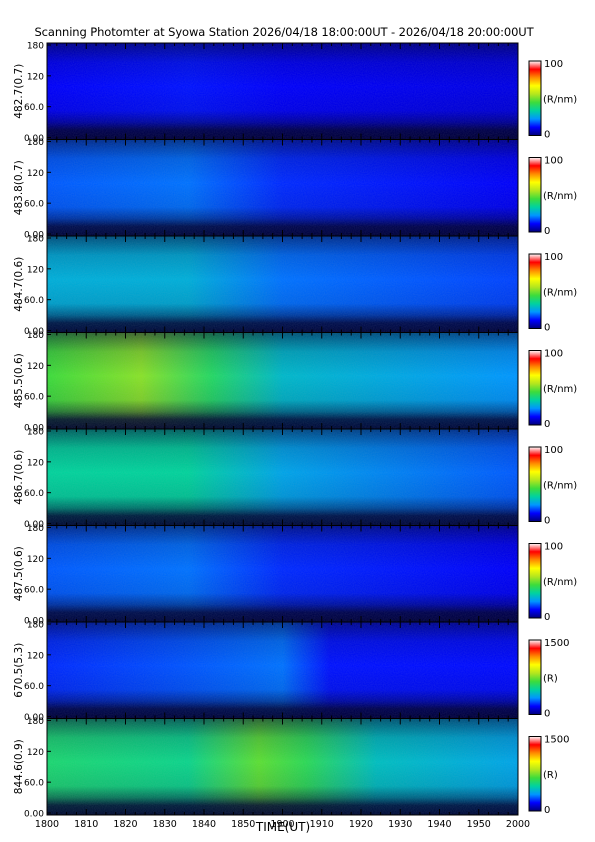 This screenshot has height=842, width=595. I want to click on panel-6: 0.00 60.0 120 180 487.5(0.6) 100 0 (R/nm), so click(295, 575).